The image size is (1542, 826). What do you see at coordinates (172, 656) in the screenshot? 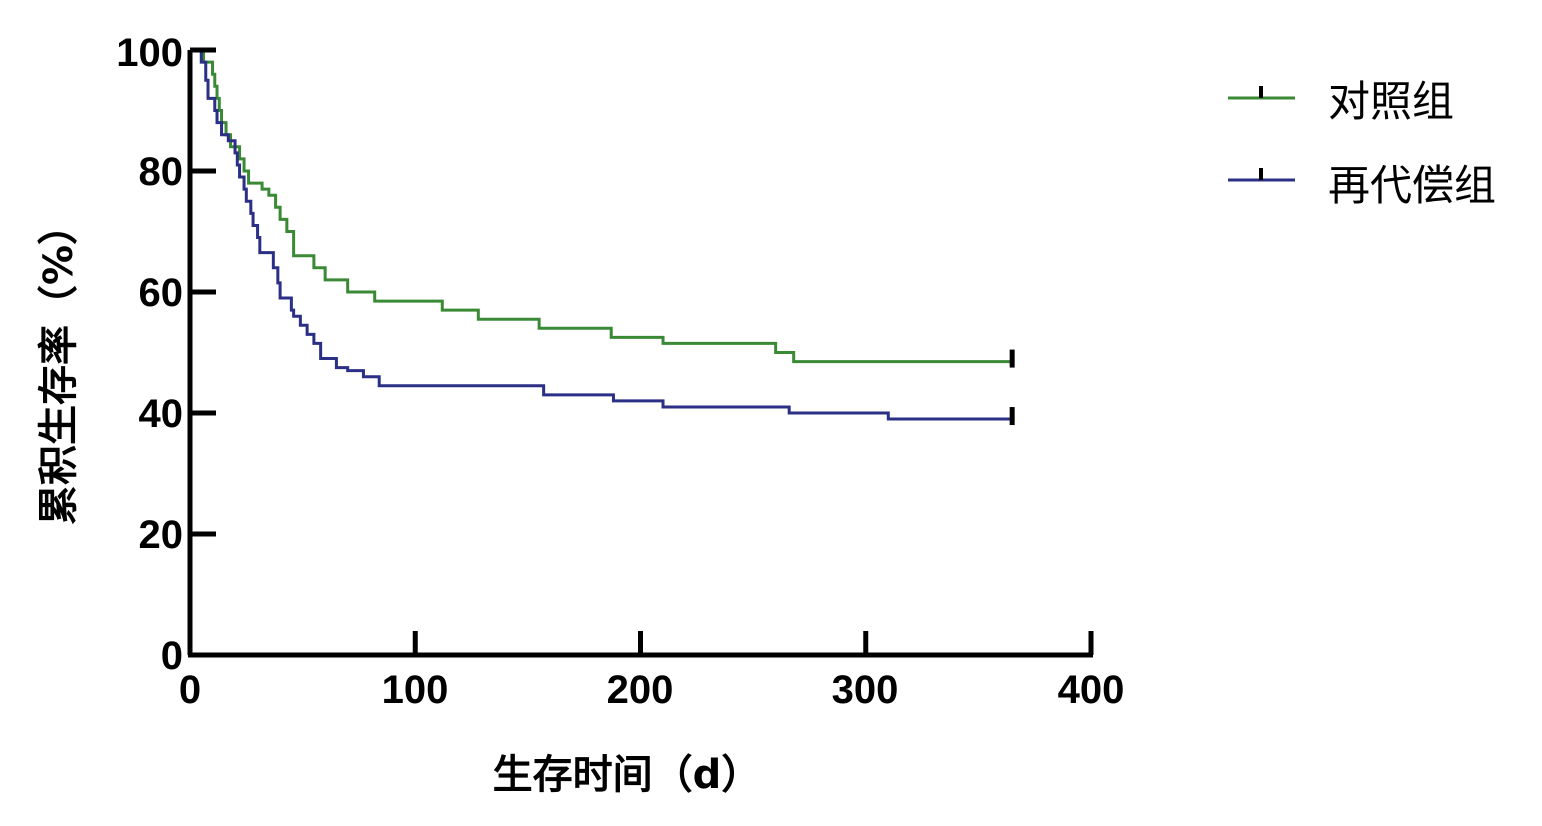
I see `y-tick-label: 0` at bounding box center [172, 656].